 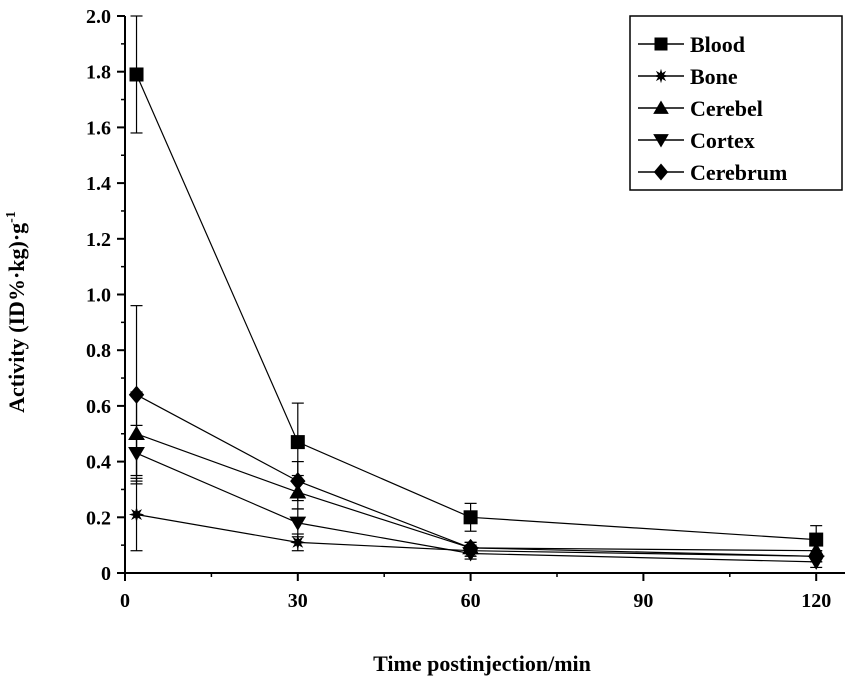 I want to click on legend-label: Cerebel, so click(x=726, y=108).